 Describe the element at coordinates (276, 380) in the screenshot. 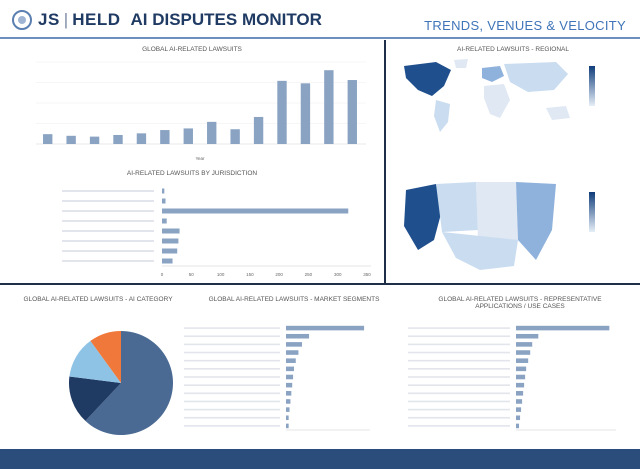

I see `segments-chart` at that location.